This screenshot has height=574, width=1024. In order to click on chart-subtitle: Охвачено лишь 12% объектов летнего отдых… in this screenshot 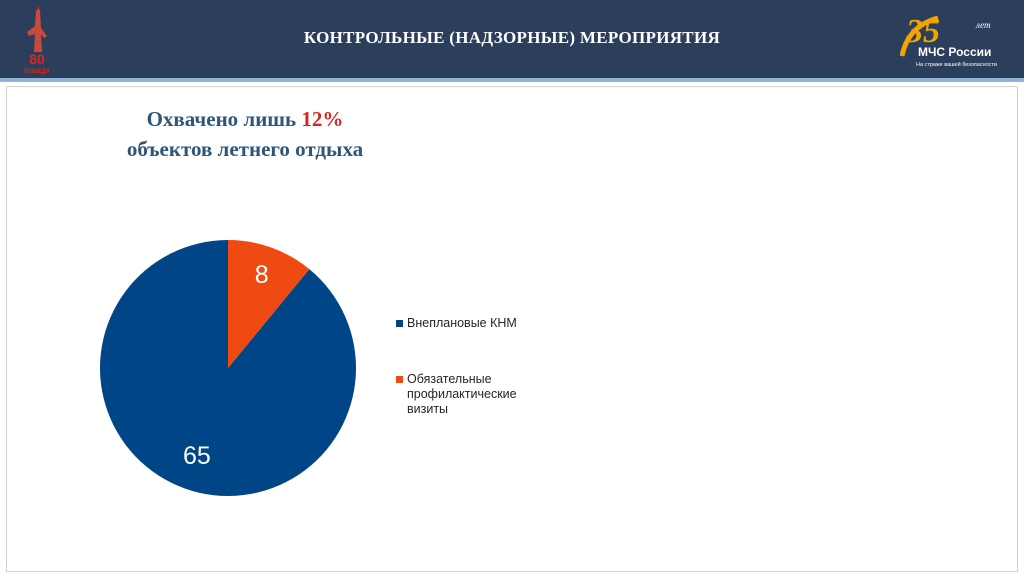, I will do `click(245, 134)`.